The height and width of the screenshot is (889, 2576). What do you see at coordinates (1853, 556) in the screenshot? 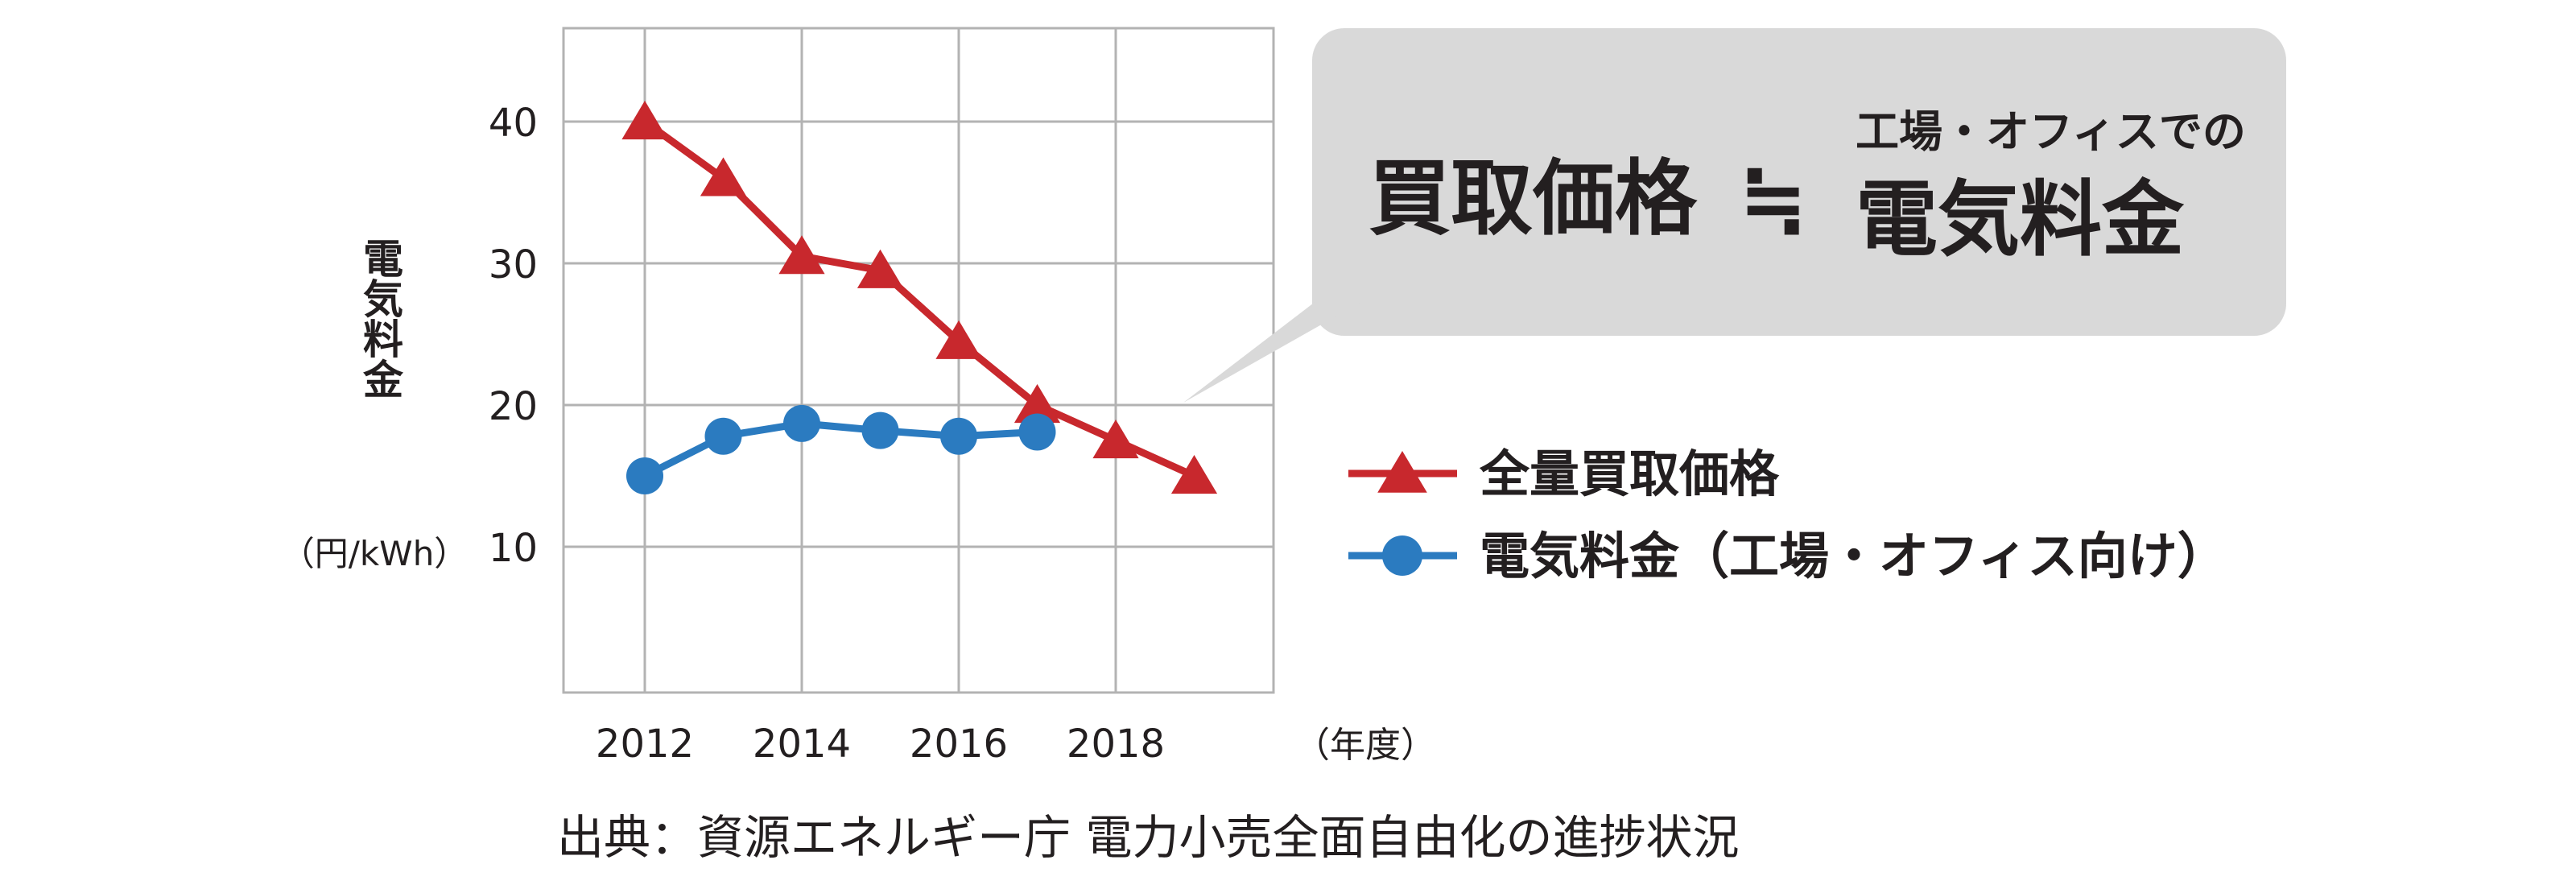
I see `legend-label: 電気料金（工場・オフィス向け）` at bounding box center [1853, 556].